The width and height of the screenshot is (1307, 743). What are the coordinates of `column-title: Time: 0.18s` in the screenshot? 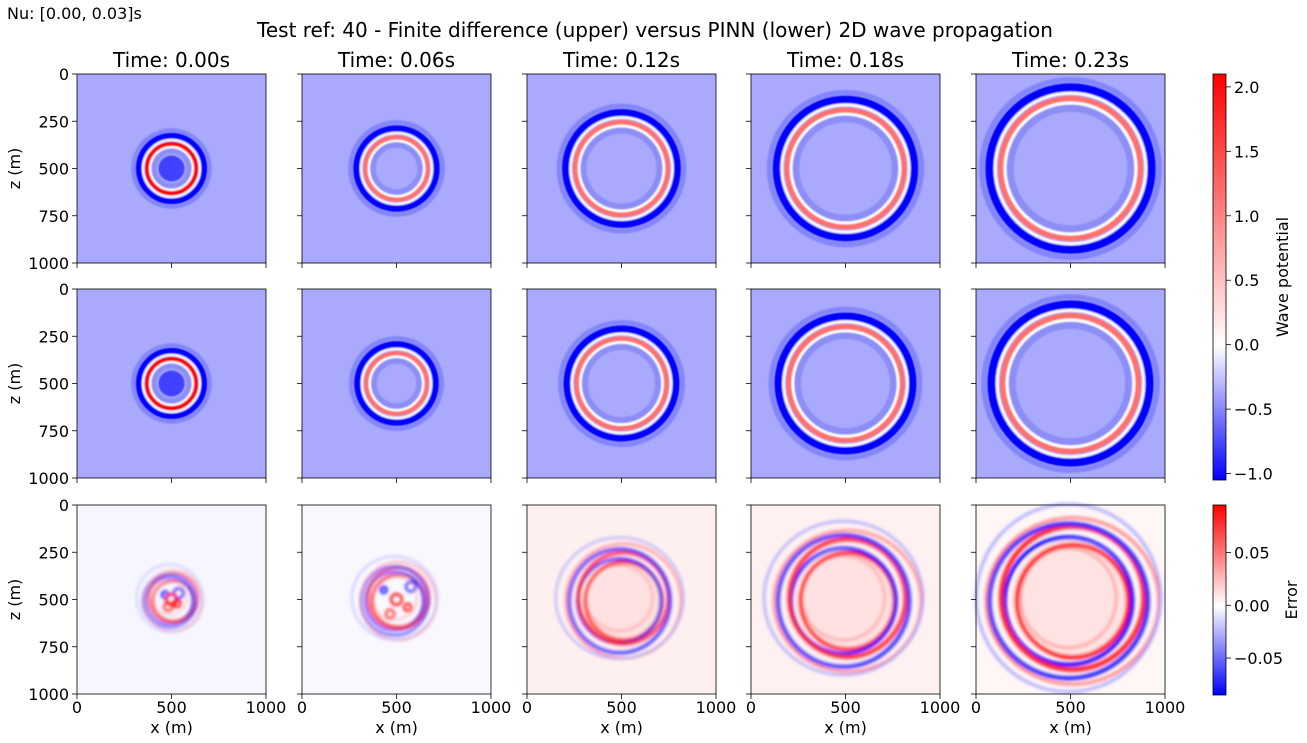 It's located at (845, 60).